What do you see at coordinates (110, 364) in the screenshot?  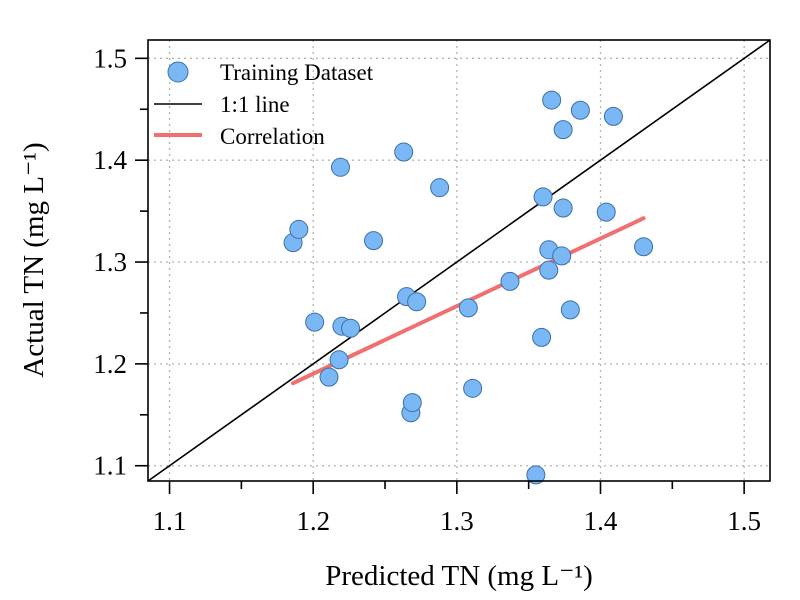 I see `y-tick-label-1: 1.2` at bounding box center [110, 364].